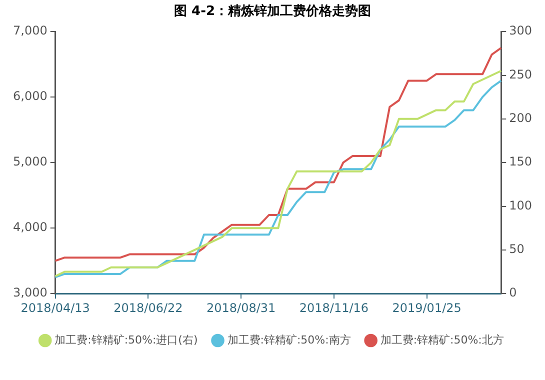  What do you see at coordinates (442, 339) in the screenshot?
I see `legend-label: 加工费:锌精矿:50%:北方` at bounding box center [442, 339].